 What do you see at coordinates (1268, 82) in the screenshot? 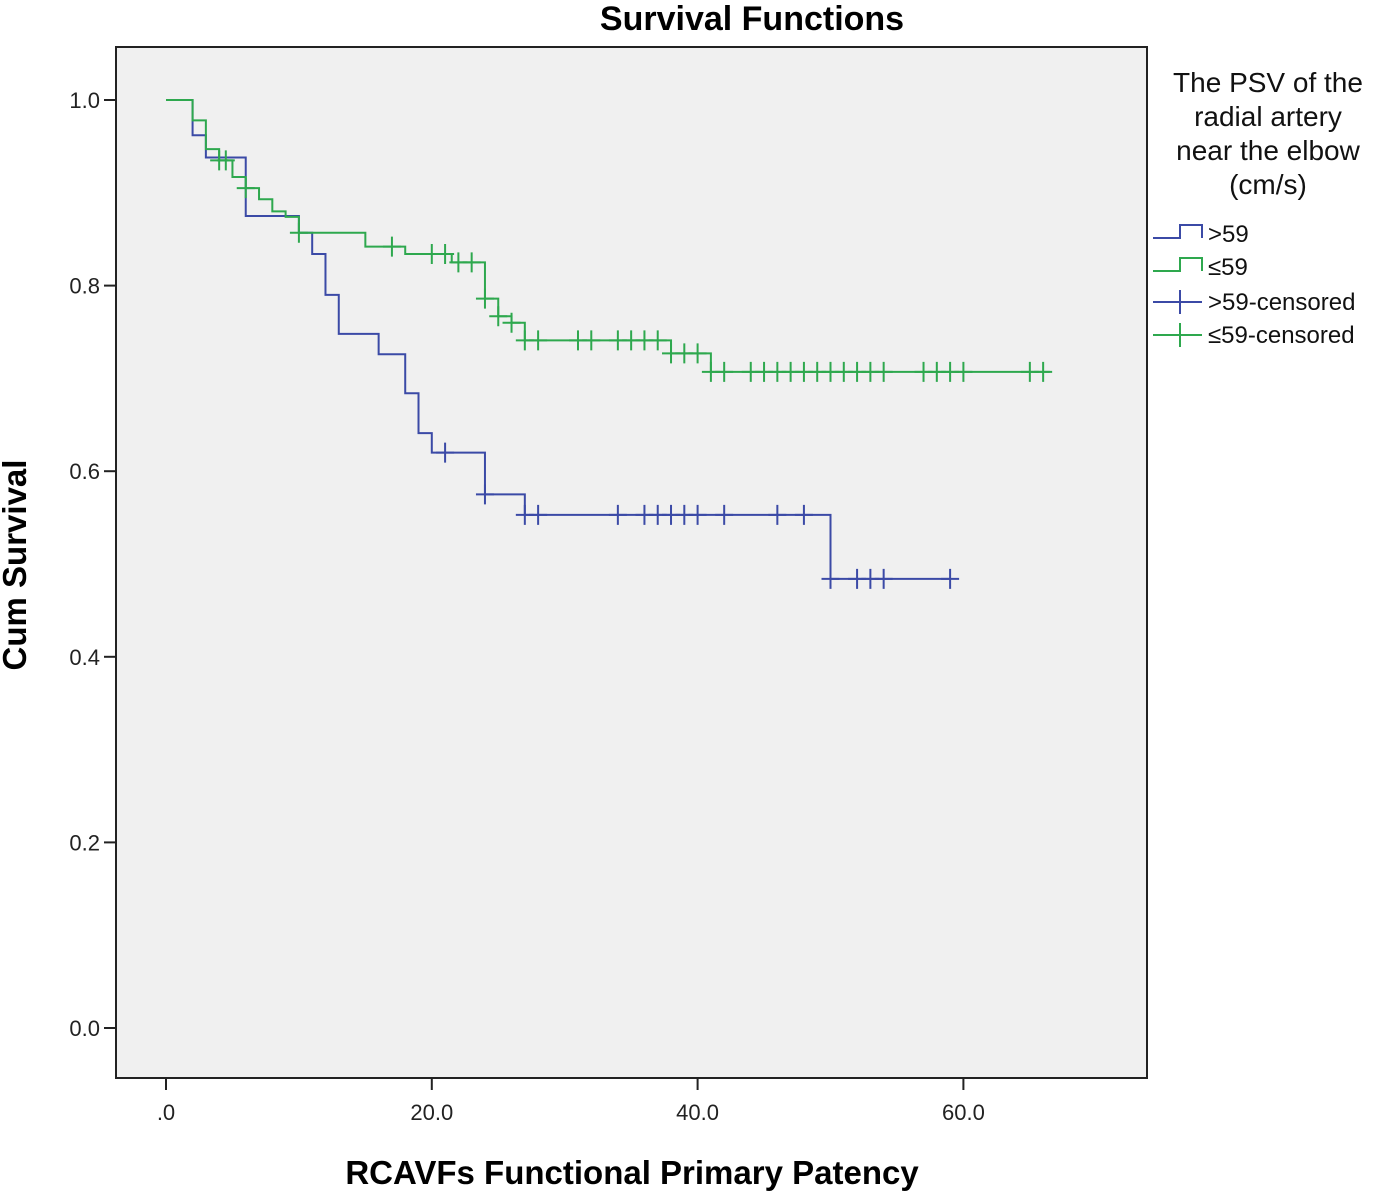
I see `legend-title-line: The PSV of the` at bounding box center [1268, 82].